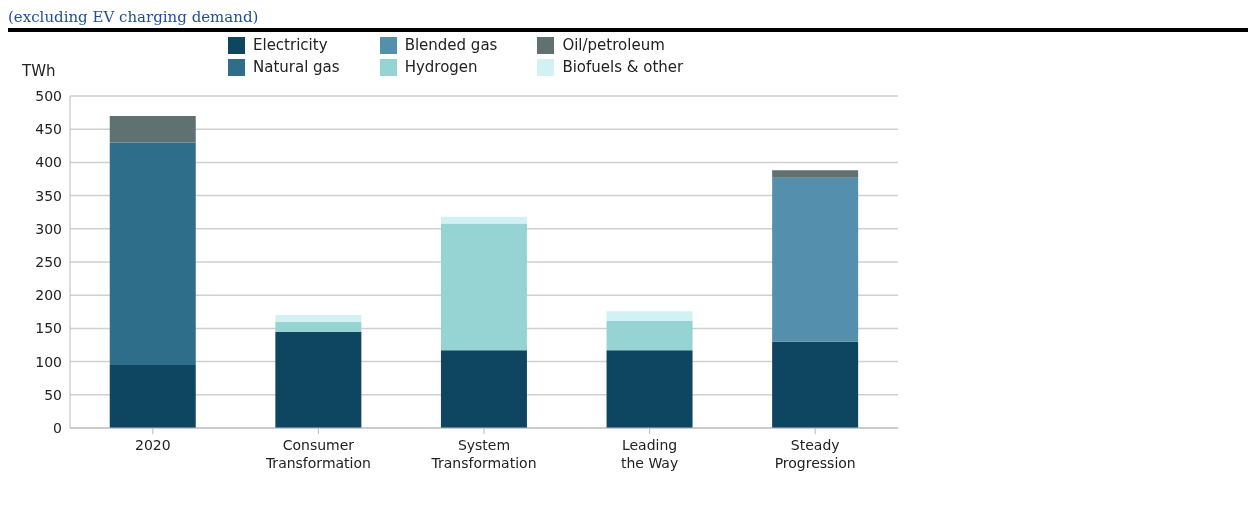 The height and width of the screenshot is (510, 1256). What do you see at coordinates (48, 162) in the screenshot?
I see `y-tick-label: 400` at bounding box center [48, 162].